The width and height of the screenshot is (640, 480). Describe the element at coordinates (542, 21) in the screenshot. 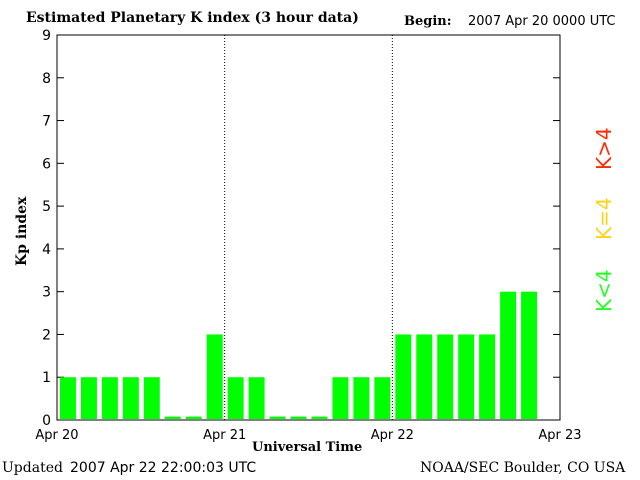

I see `begin-value: 2007 Apr 20 0000 UTC` at that location.